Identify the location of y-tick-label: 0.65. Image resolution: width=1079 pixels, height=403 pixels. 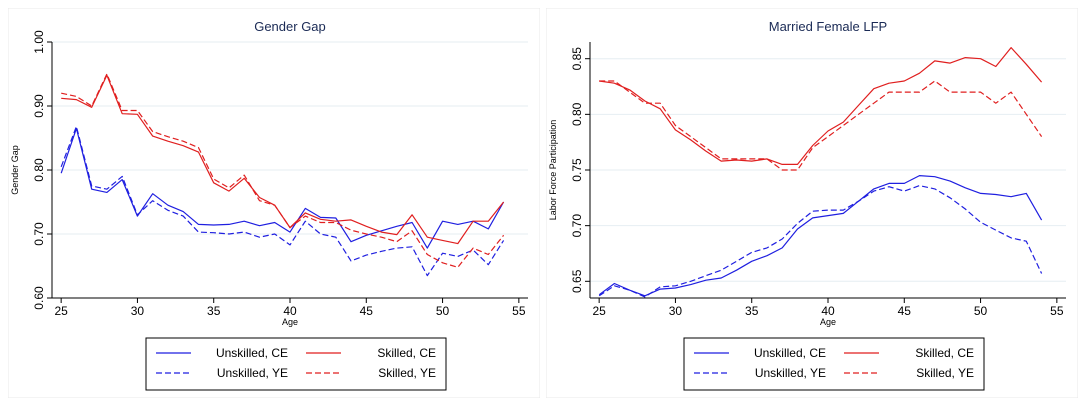
(577, 281).